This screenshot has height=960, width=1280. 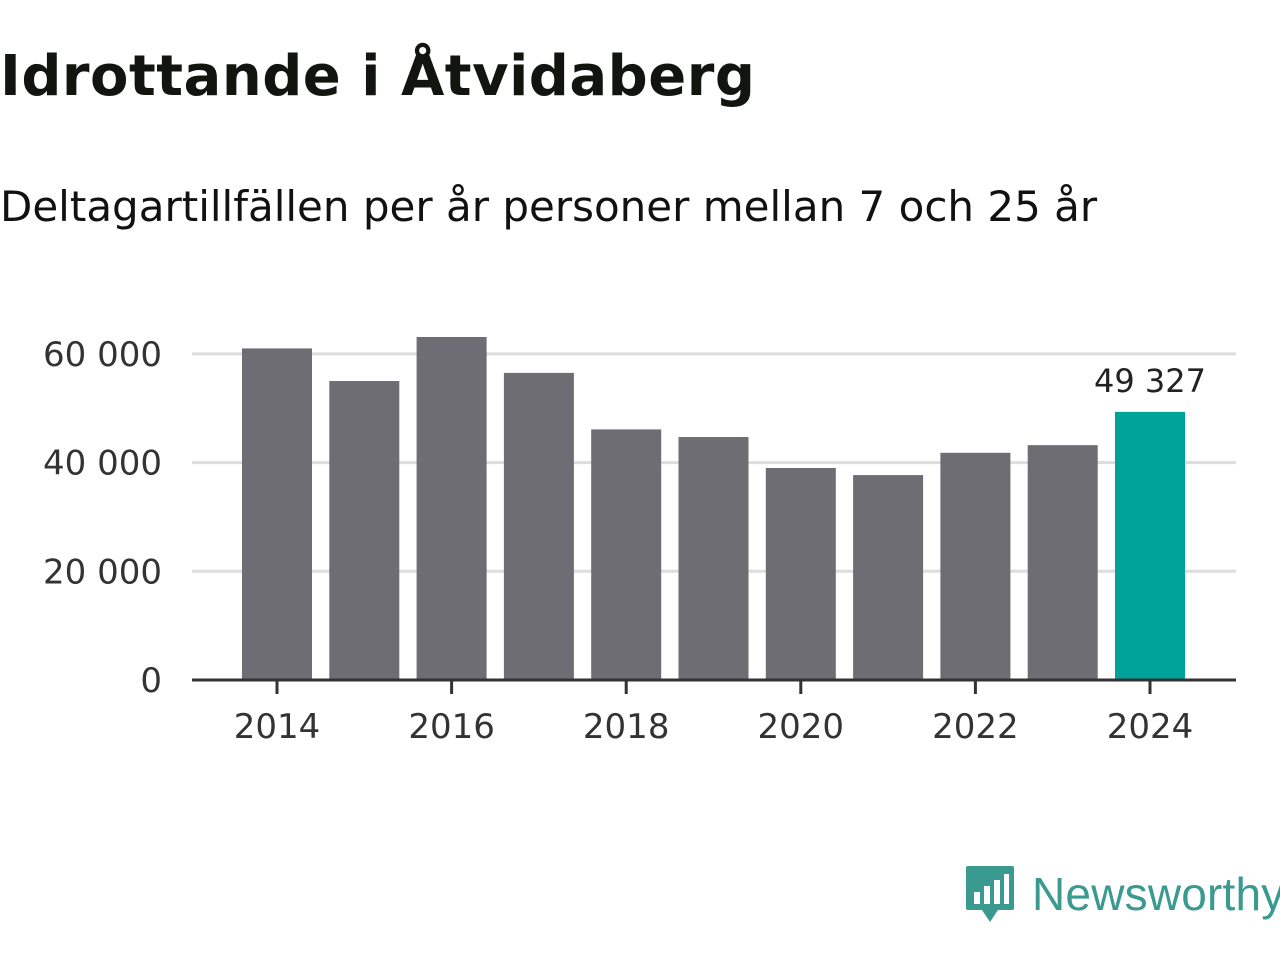 I want to click on y-tick-label: 60 000, so click(x=102, y=355).